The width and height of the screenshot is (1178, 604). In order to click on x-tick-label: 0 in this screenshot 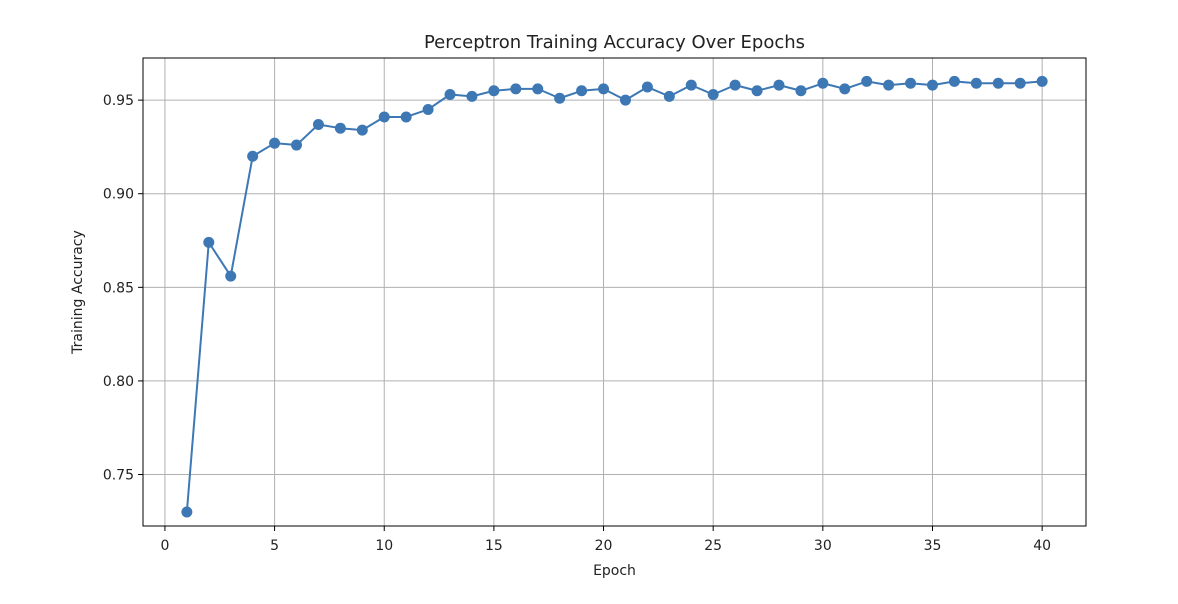, I will do `click(164, 546)`.